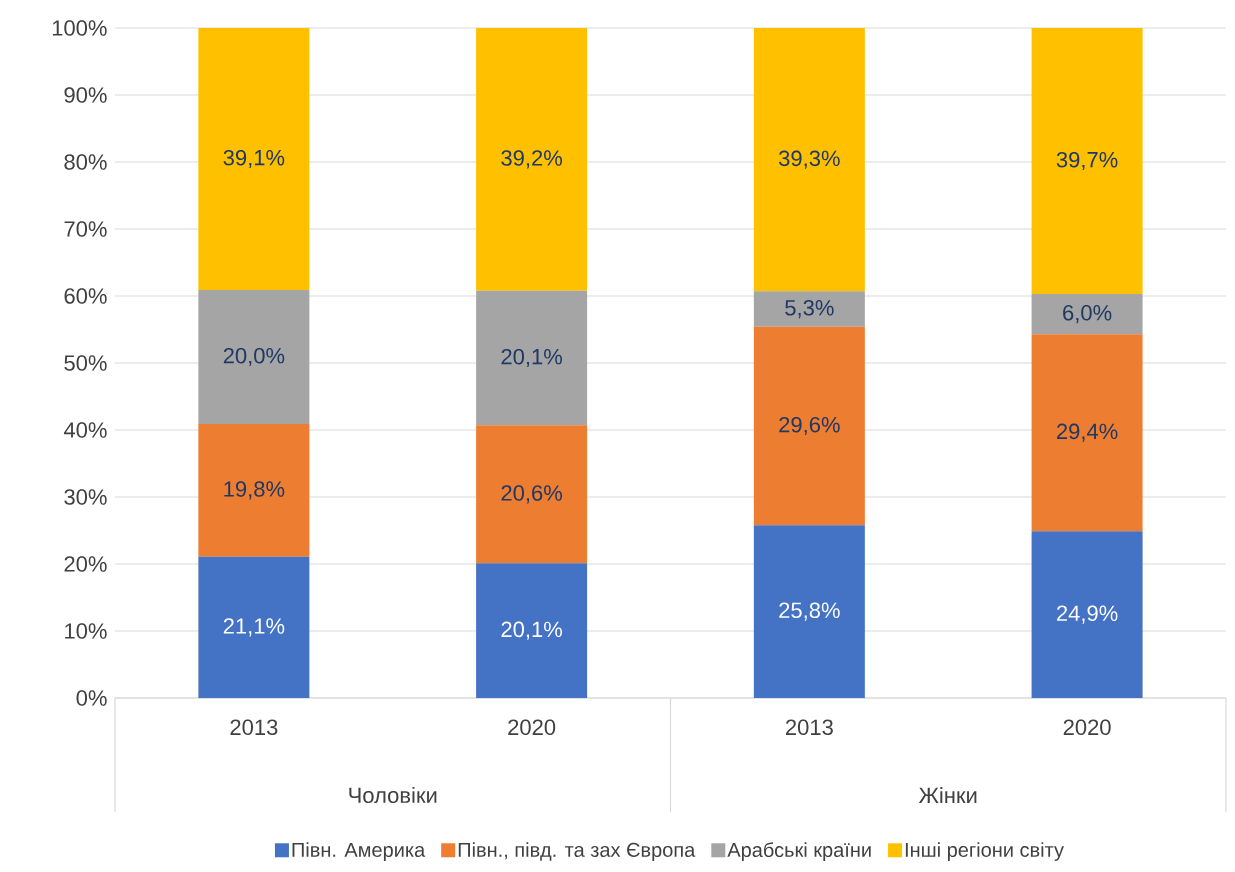  What do you see at coordinates (85, 296) in the screenshot?
I see `y-tick-label: 60%` at bounding box center [85, 296].